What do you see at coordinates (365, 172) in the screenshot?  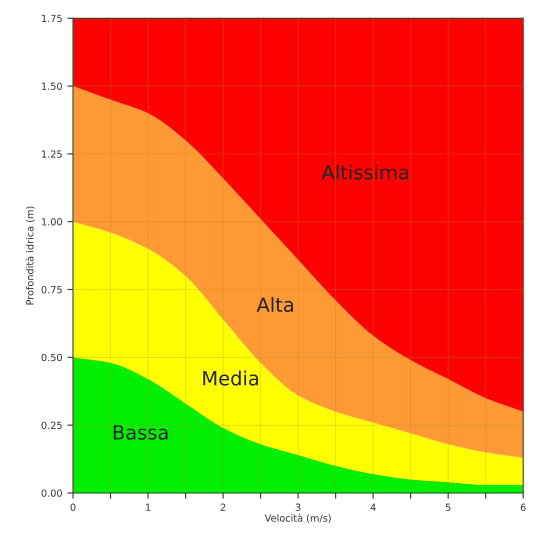 I see `series-label: Altissima` at bounding box center [365, 172].